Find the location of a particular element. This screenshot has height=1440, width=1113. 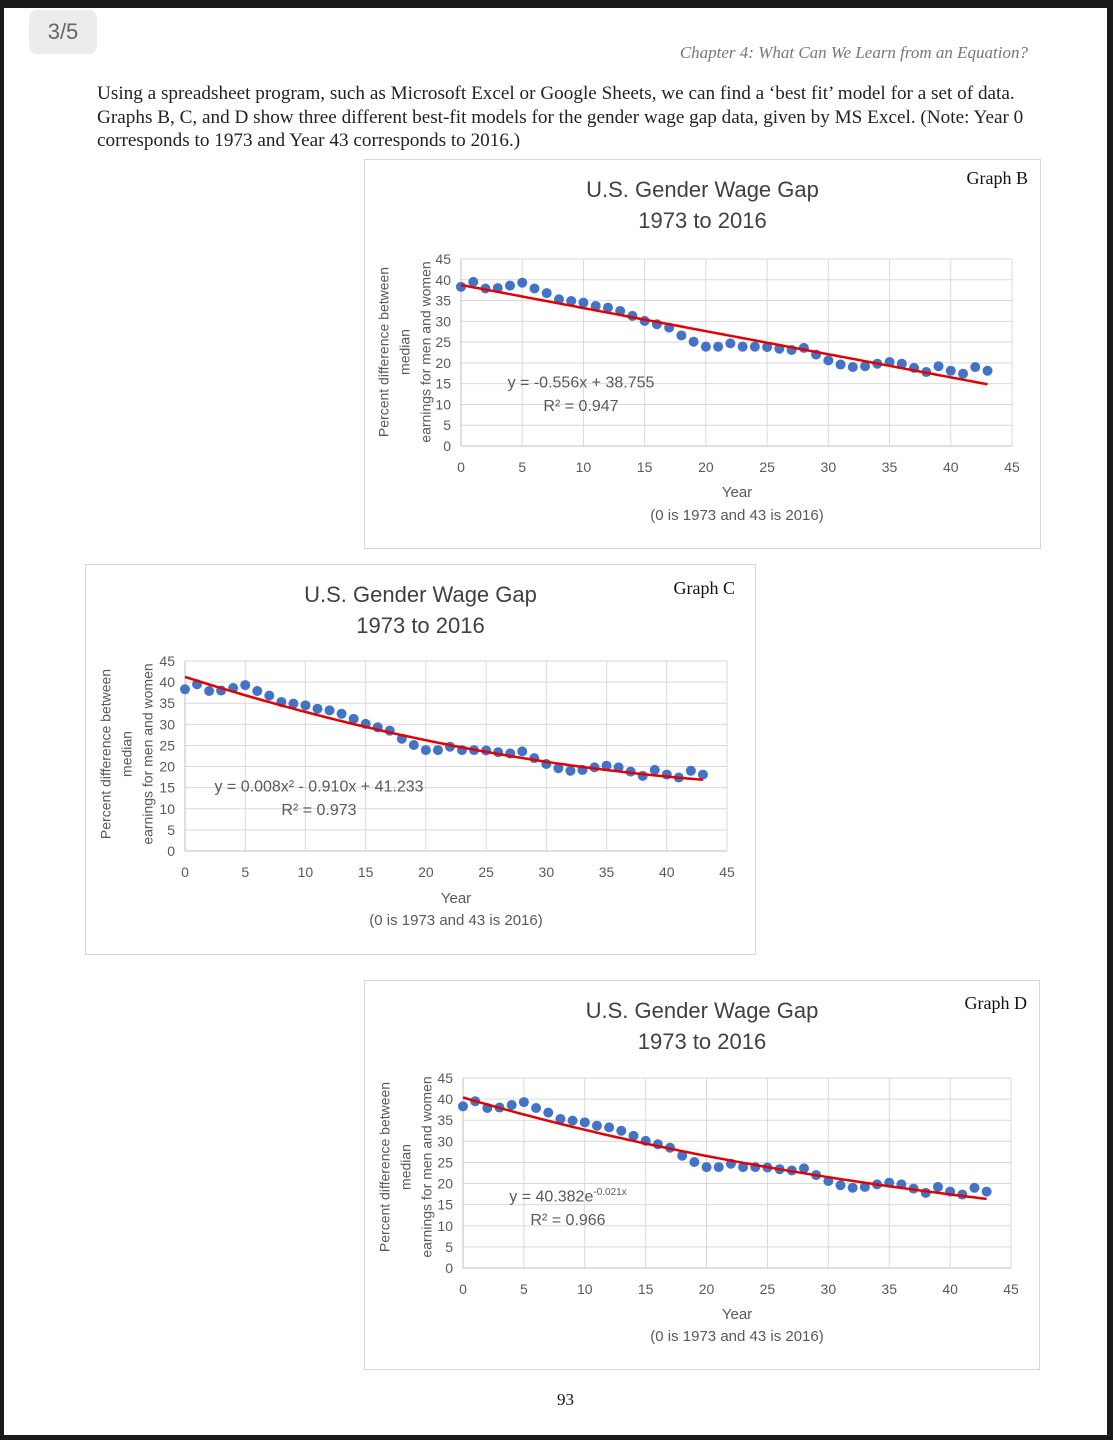

page-indicator-badge: 3/5 is located at coordinates (63, 32).